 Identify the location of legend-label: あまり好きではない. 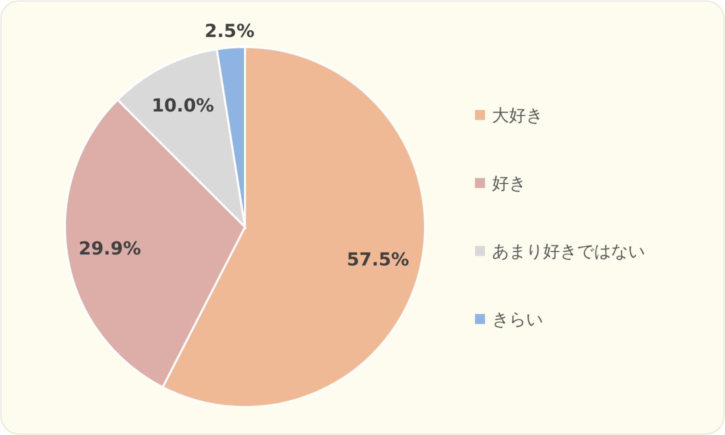
(568, 252).